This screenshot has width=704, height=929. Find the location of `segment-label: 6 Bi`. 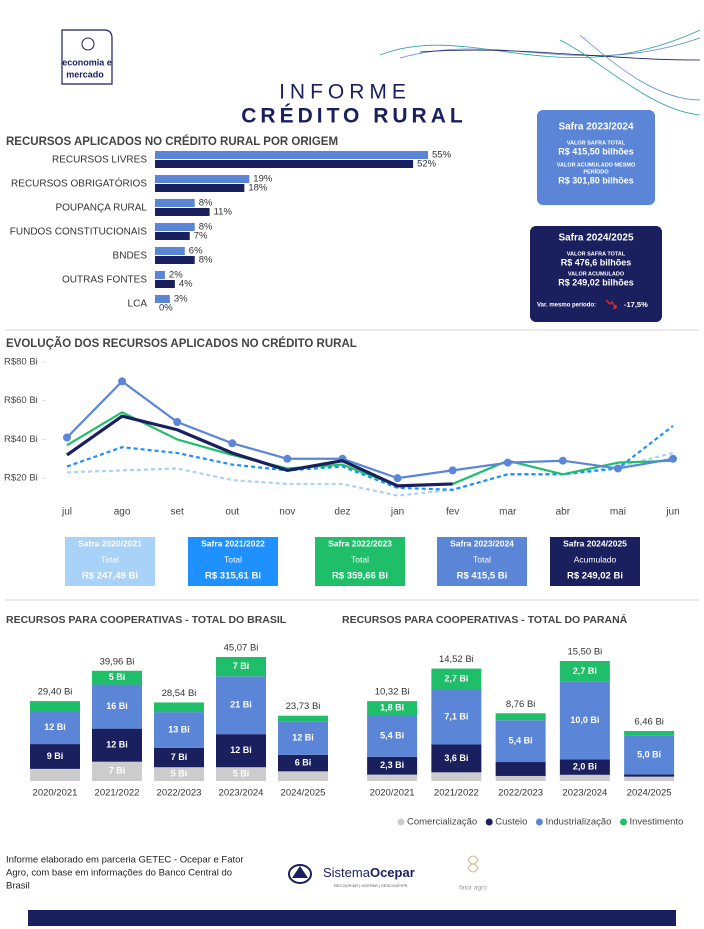

segment-label: 6 Bi is located at coordinates (303, 762).